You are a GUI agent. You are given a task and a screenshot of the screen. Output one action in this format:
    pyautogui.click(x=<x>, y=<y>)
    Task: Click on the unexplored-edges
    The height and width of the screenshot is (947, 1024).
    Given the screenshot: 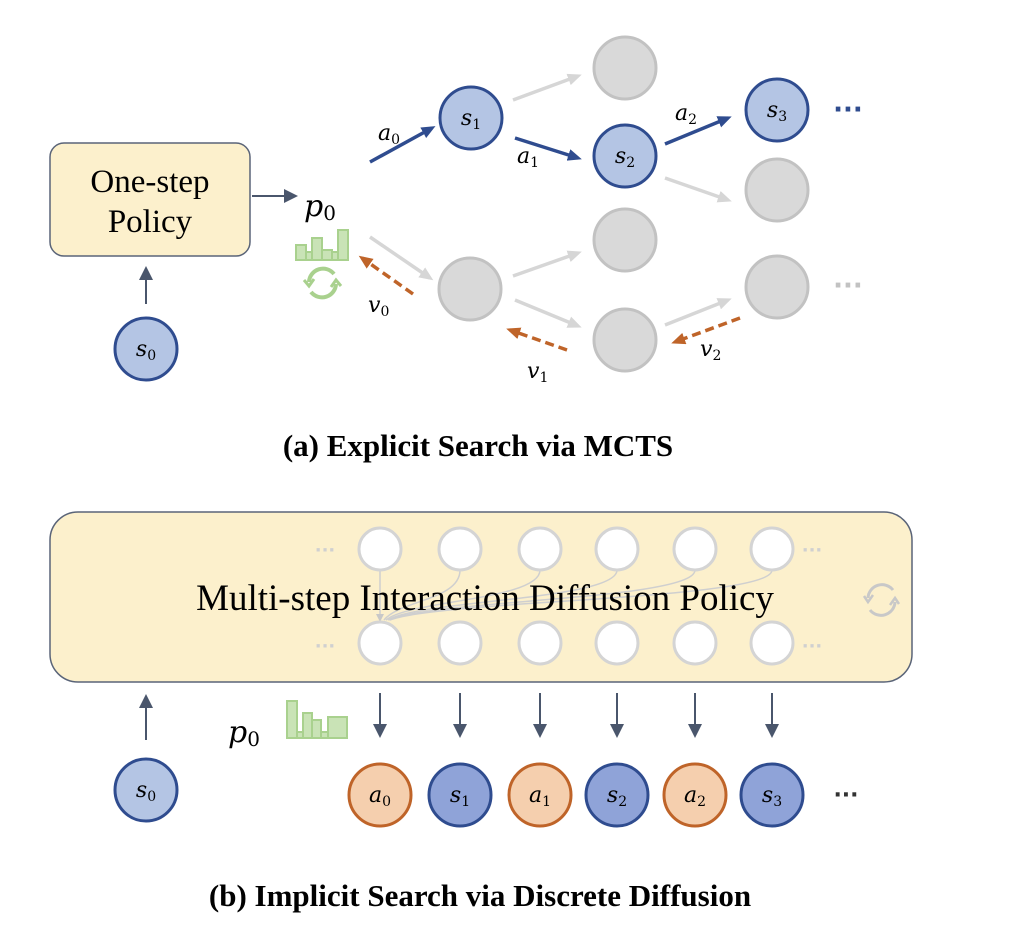 What is the action you would take?
    pyautogui.click(x=550, y=200)
    